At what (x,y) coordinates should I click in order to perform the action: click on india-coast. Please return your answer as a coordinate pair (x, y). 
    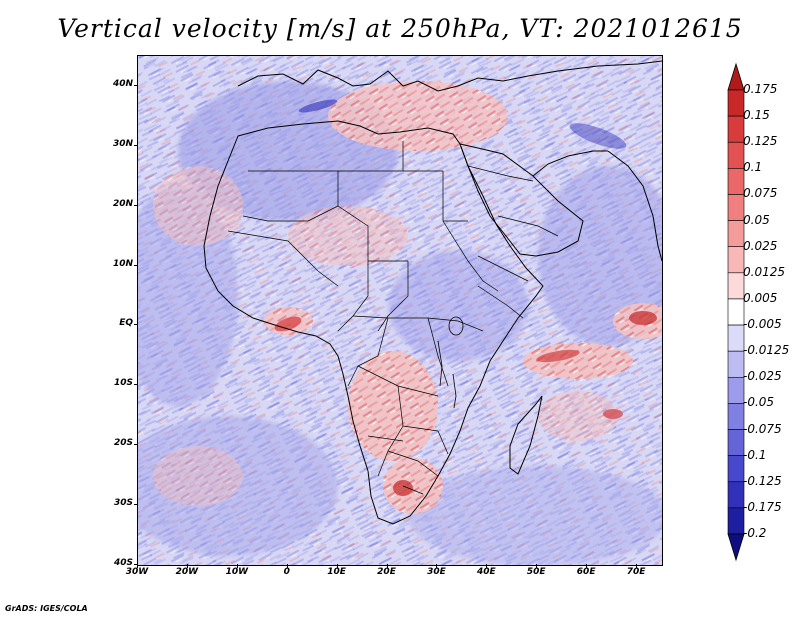
    Looking at the image, I should click on (634, 206).